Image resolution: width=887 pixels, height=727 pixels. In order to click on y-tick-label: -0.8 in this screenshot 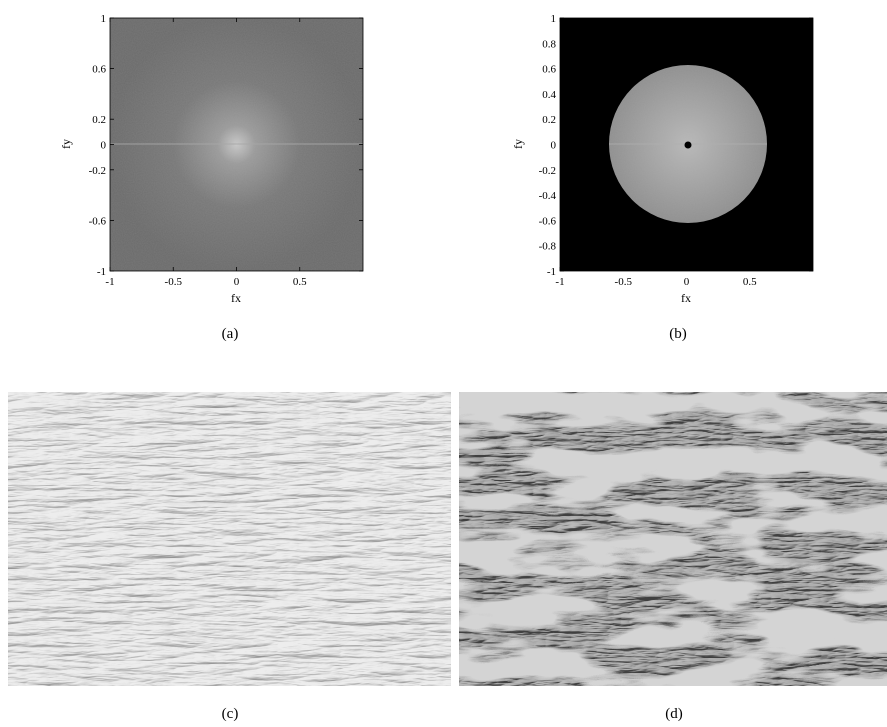, I will do `click(548, 247)`.